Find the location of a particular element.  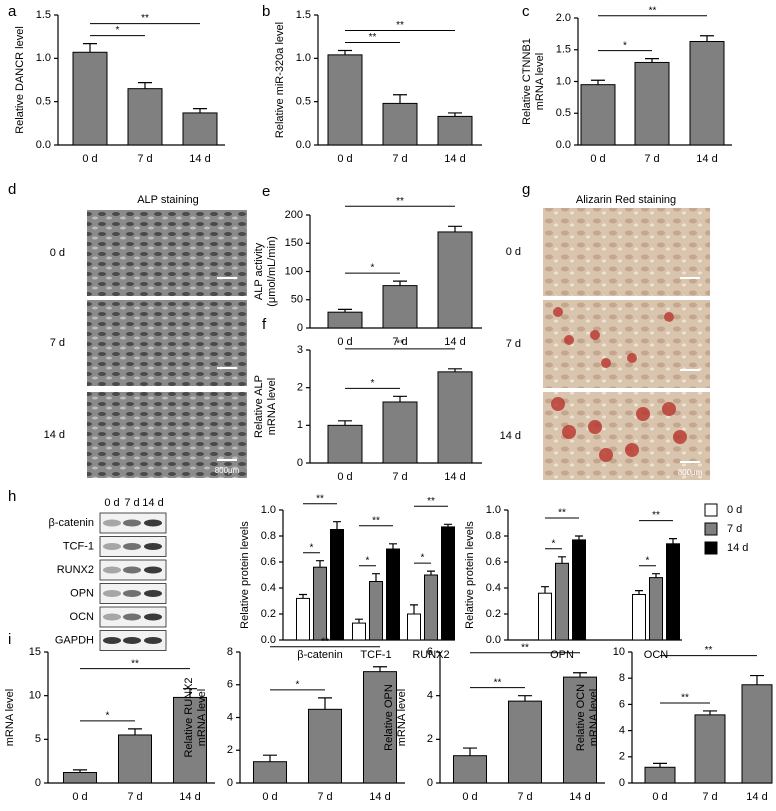

y-axis-label: Relative RUNX2 is located at coordinates (189, 717).